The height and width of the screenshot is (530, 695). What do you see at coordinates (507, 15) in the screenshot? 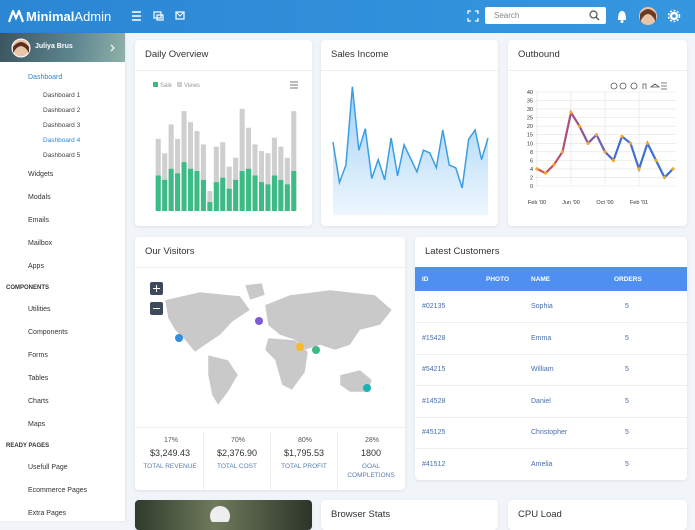
I see `search-placeholder: Search` at bounding box center [507, 15].